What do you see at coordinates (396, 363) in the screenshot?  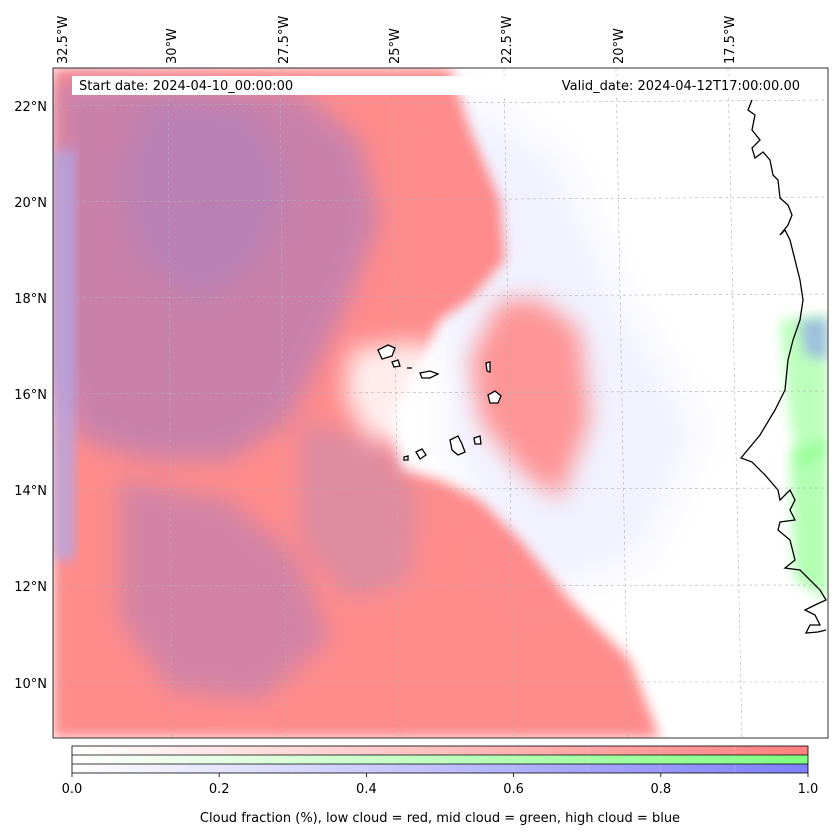 I see `island-sao-vicente` at bounding box center [396, 363].